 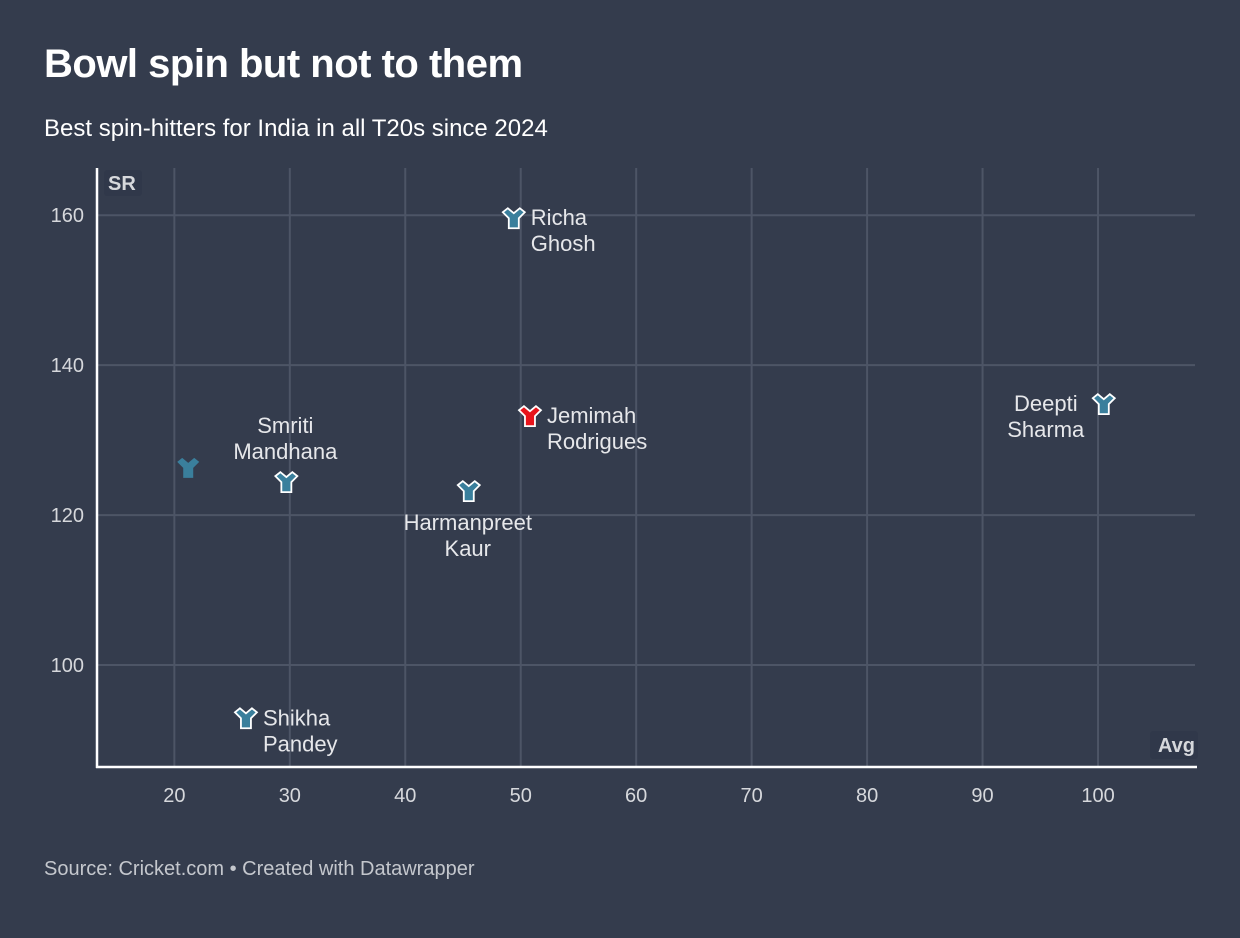 I want to click on data-point-label: Shikha Pandey, so click(x=300, y=730).